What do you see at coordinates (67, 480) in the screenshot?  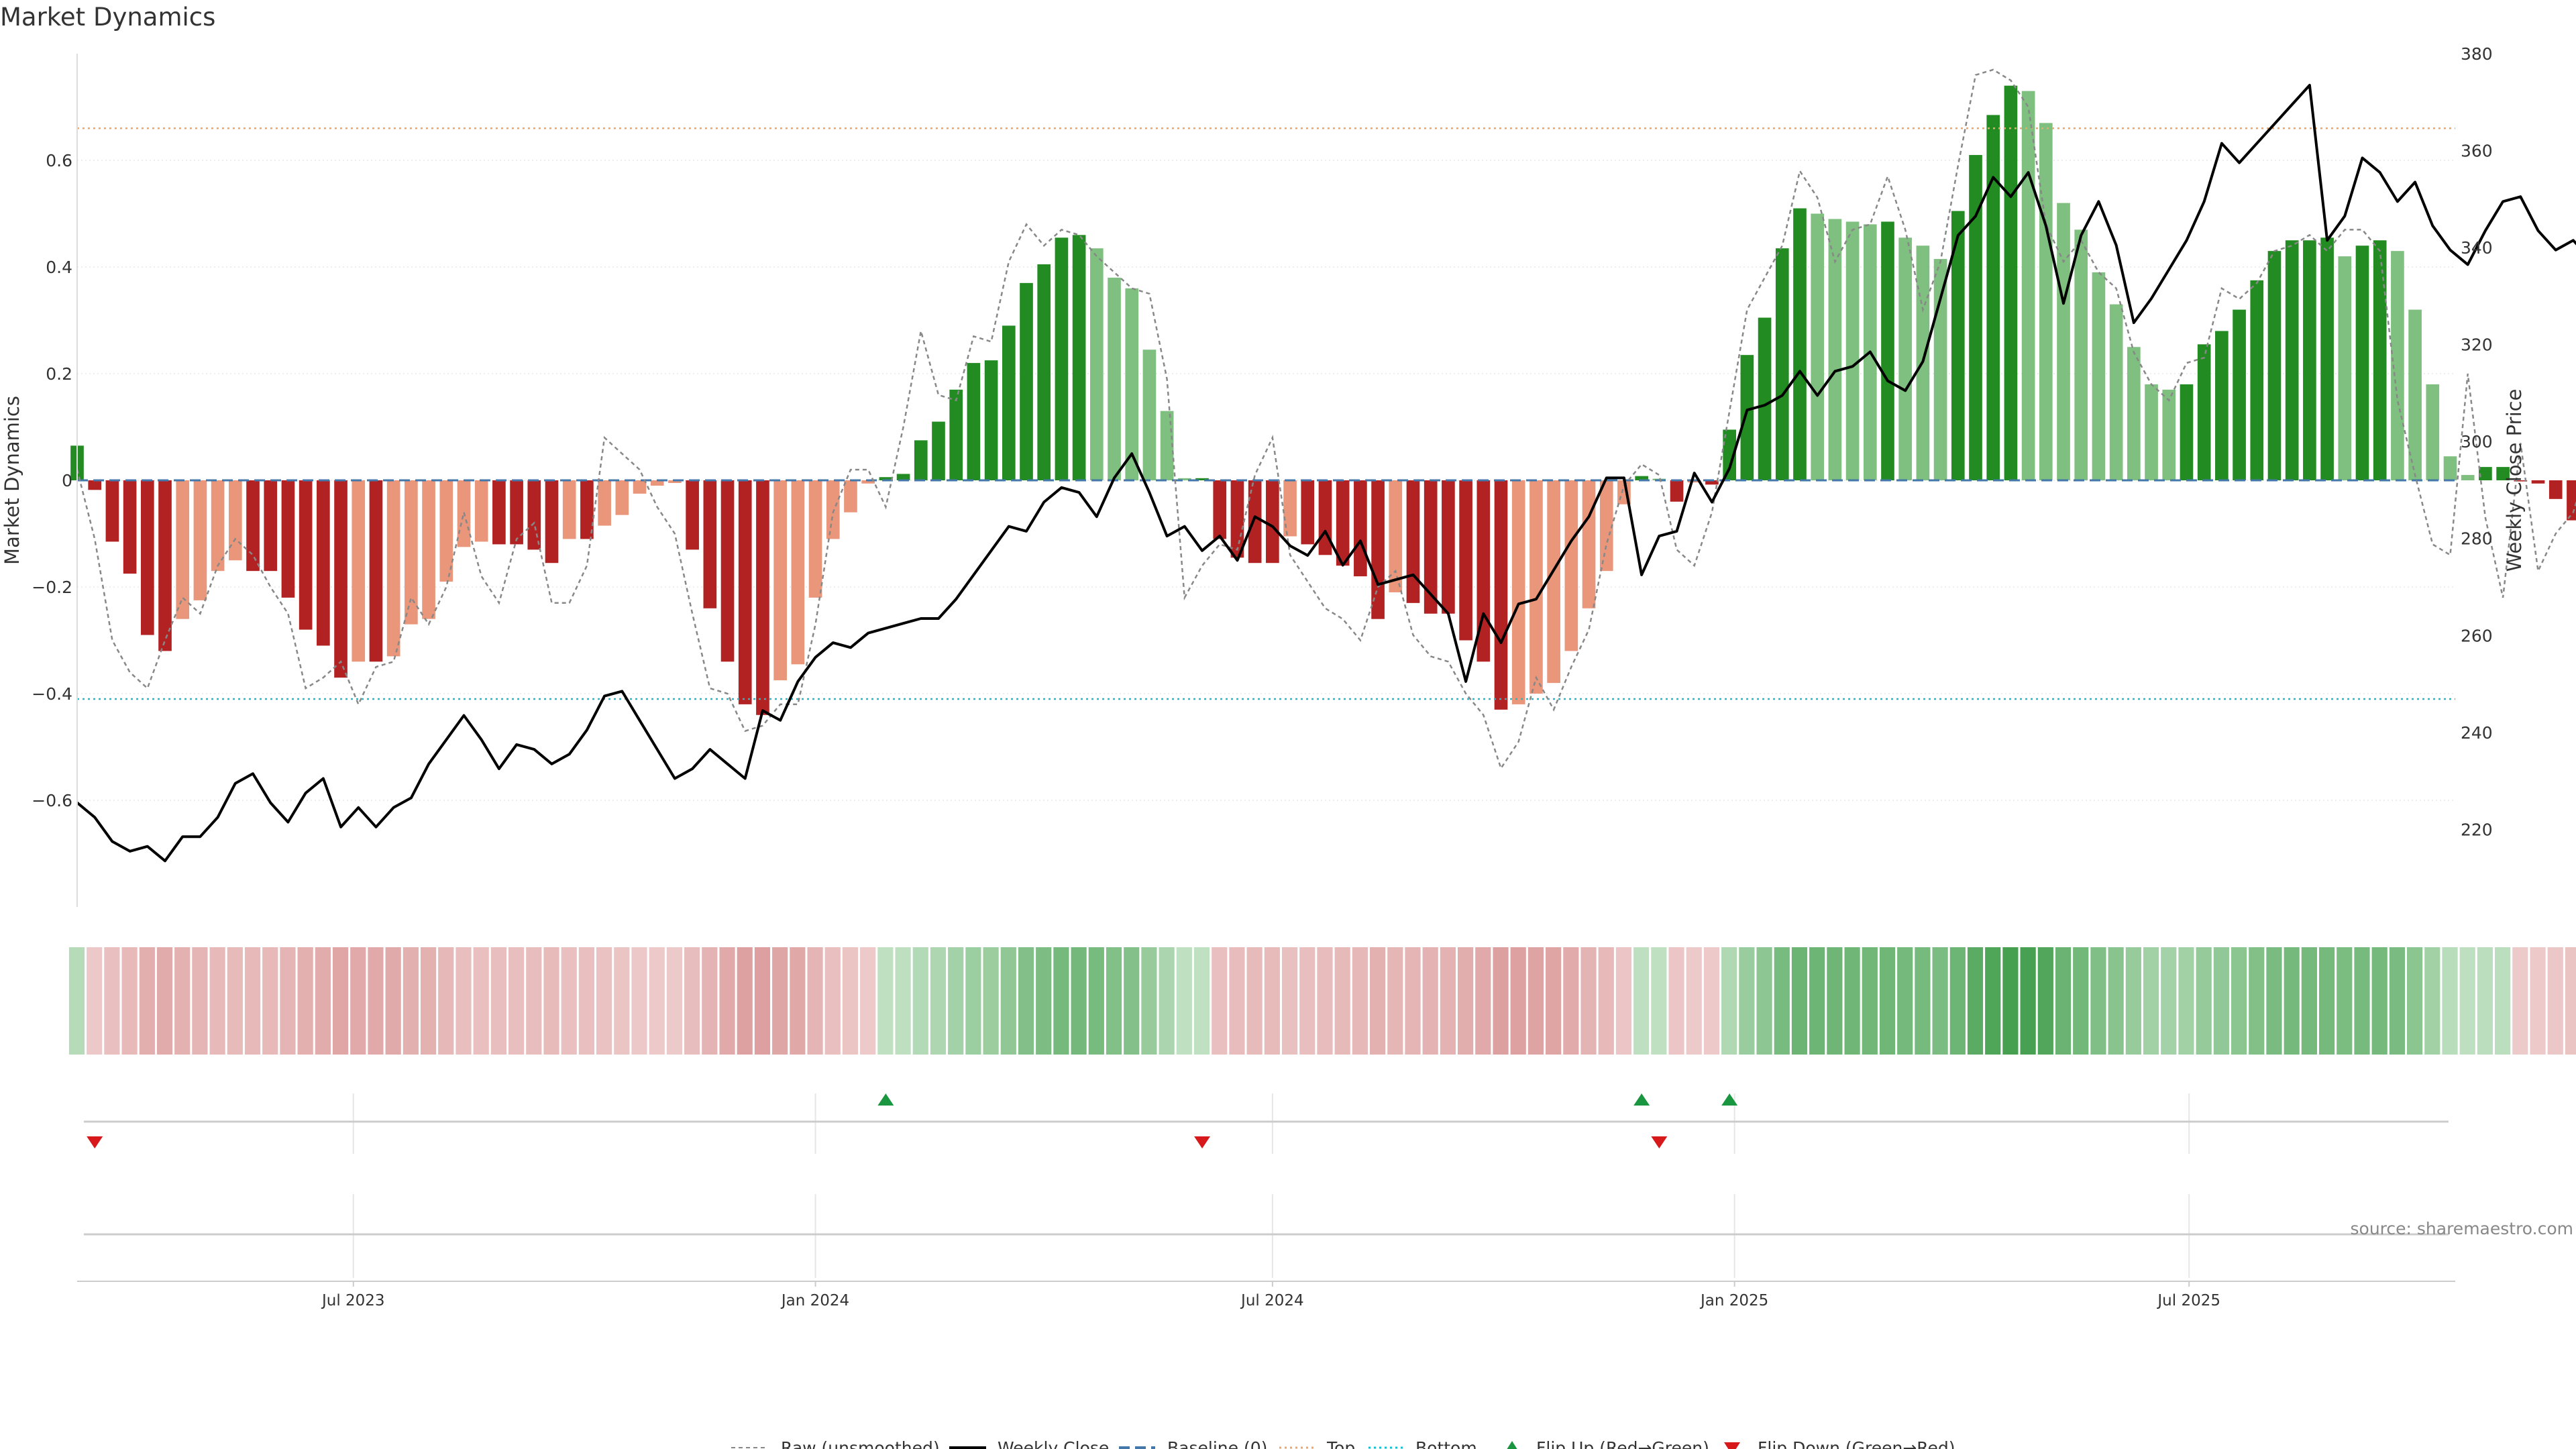 I see `y-tick-label: 0` at bounding box center [67, 480].